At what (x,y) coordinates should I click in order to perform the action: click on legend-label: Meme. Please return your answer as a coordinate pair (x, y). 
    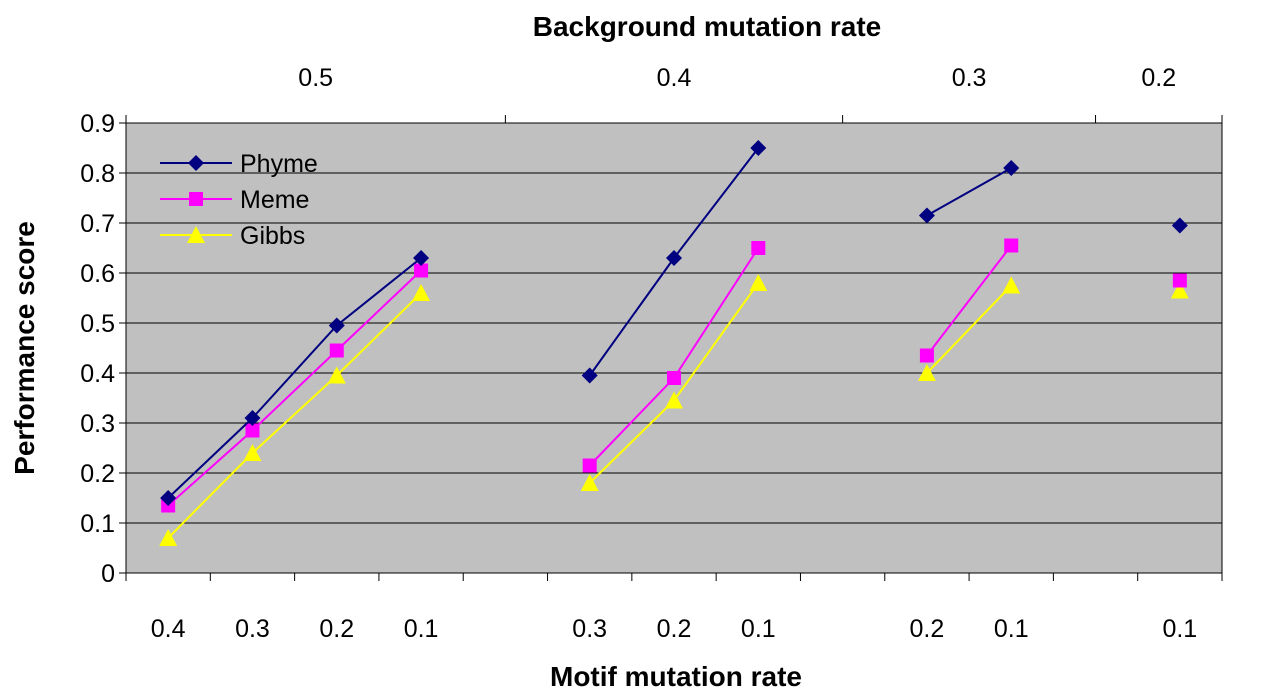
    Looking at the image, I should click on (274, 200).